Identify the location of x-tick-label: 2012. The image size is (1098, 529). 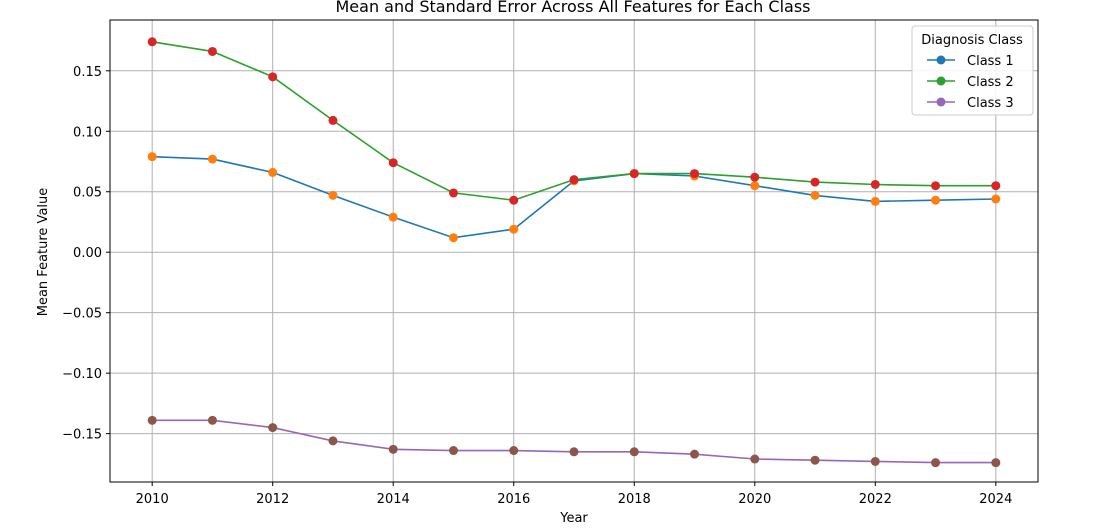
(272, 499).